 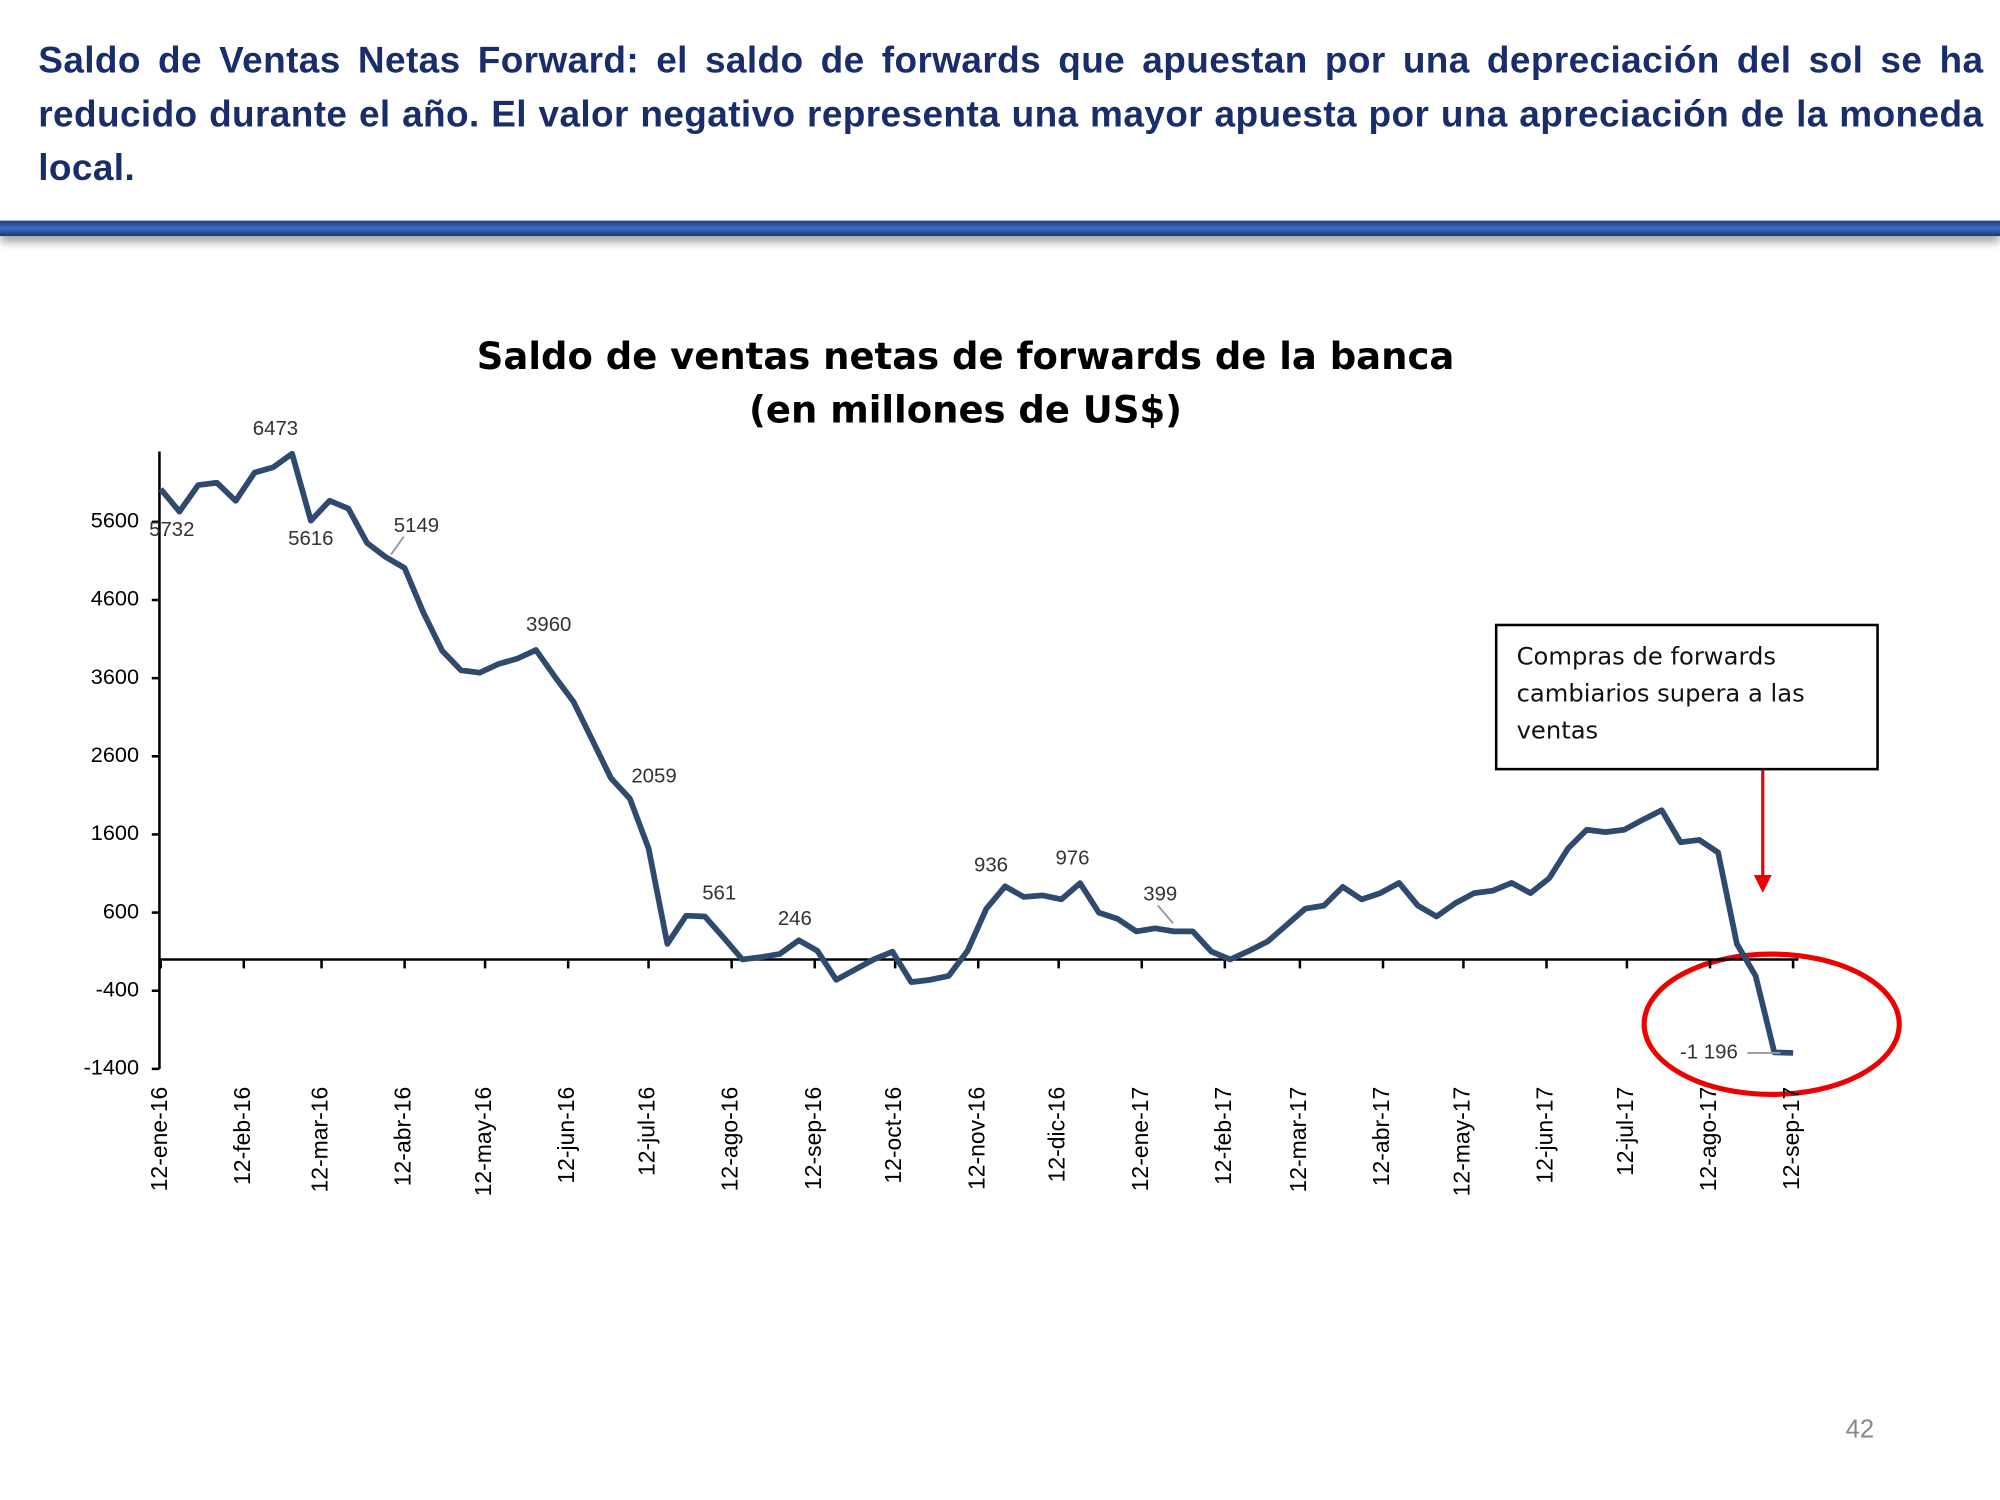 What do you see at coordinates (647, 1131) in the screenshot?
I see `x-tick-label: 12-jul-16` at bounding box center [647, 1131].